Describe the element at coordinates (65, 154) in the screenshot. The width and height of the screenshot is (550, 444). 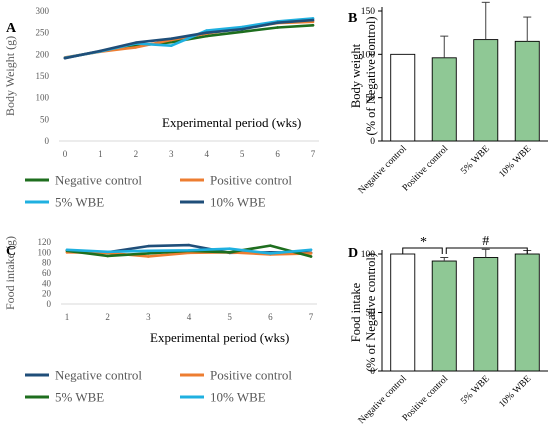
I see `x-tick-label: 0` at that location.